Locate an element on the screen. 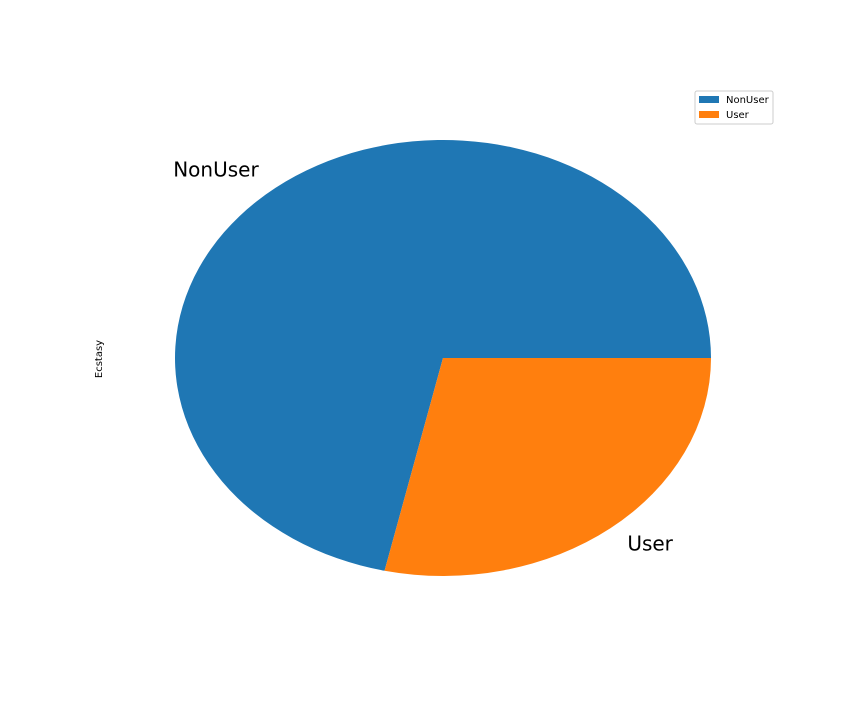 Image resolution: width=864 pixels, height=720 pixels. slice-label-user: User is located at coordinates (650, 544).